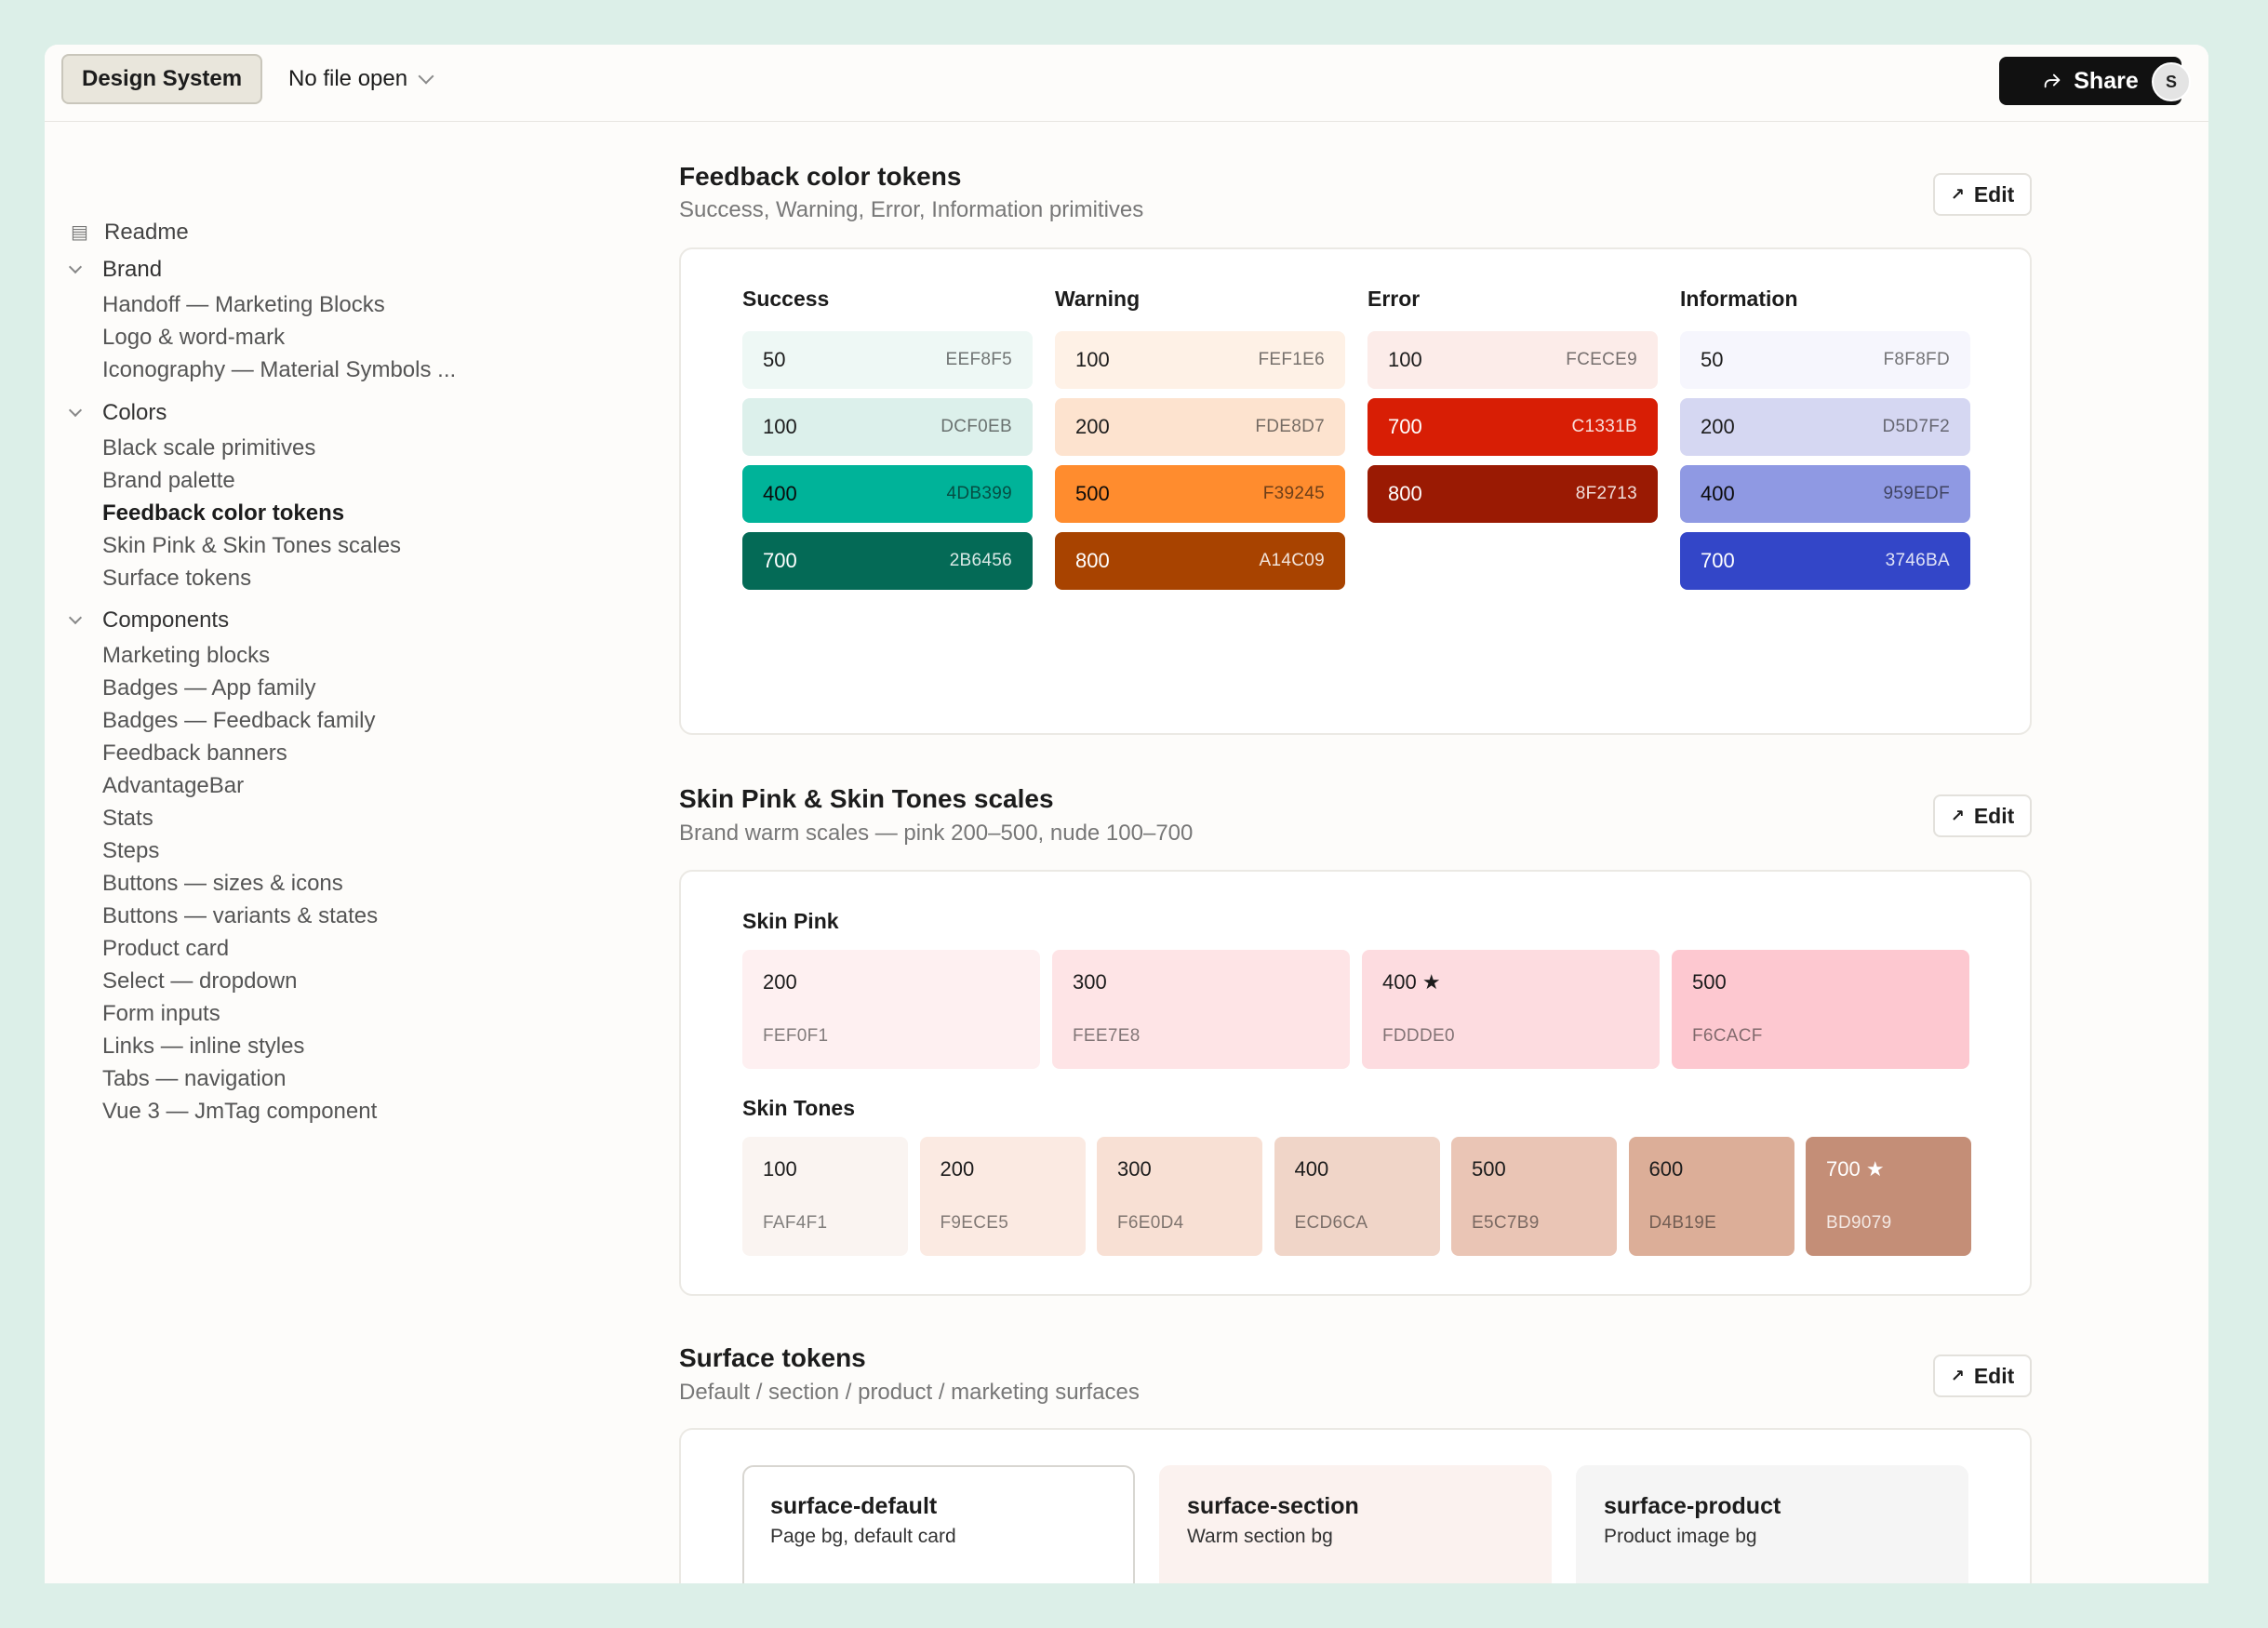 This screenshot has height=1628, width=2268. Describe the element at coordinates (887, 494) in the screenshot. I see `color-swatch: 400 4DB399` at that location.